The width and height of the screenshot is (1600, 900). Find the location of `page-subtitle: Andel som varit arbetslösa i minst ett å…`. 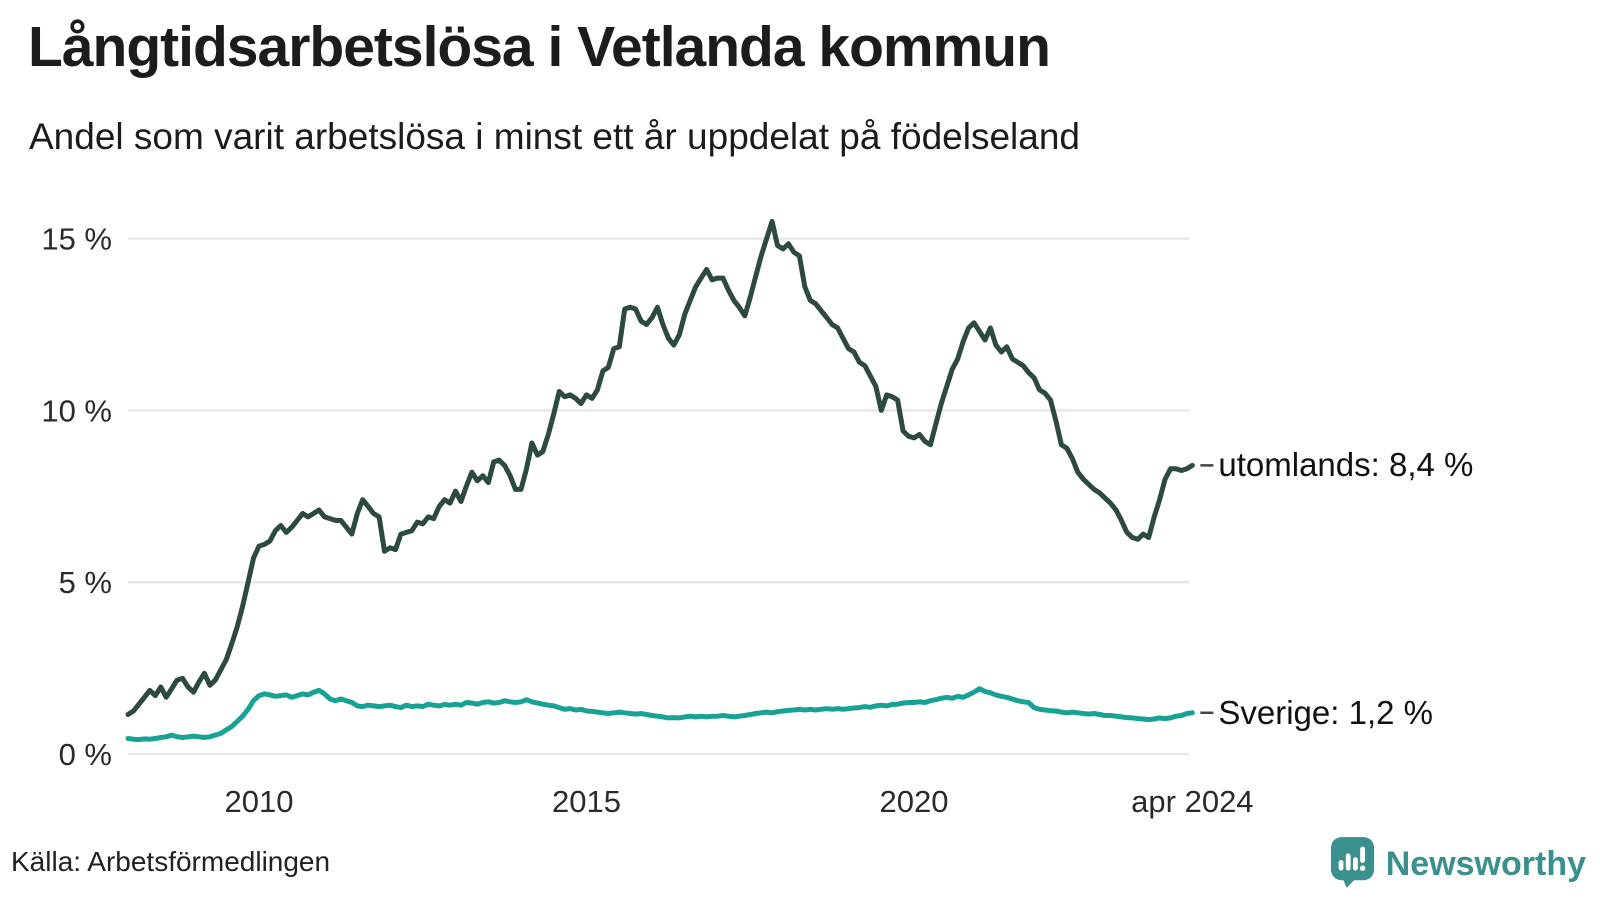

page-subtitle: Andel som varit arbetslösa i minst ett å… is located at coordinates (554, 136).